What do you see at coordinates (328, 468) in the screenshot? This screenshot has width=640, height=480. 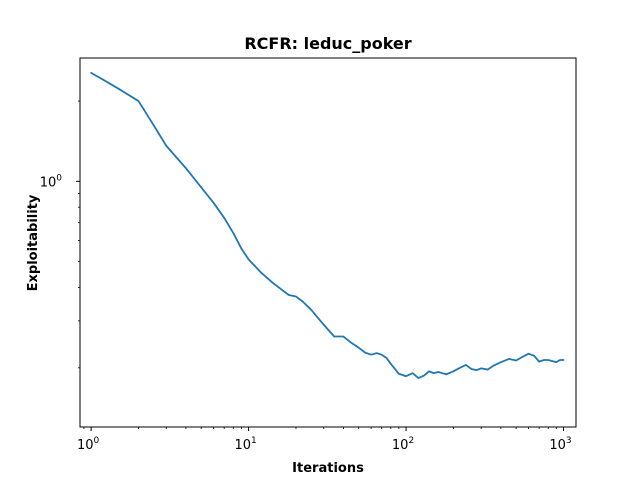 I see `x-axis-label: Iterations` at bounding box center [328, 468].